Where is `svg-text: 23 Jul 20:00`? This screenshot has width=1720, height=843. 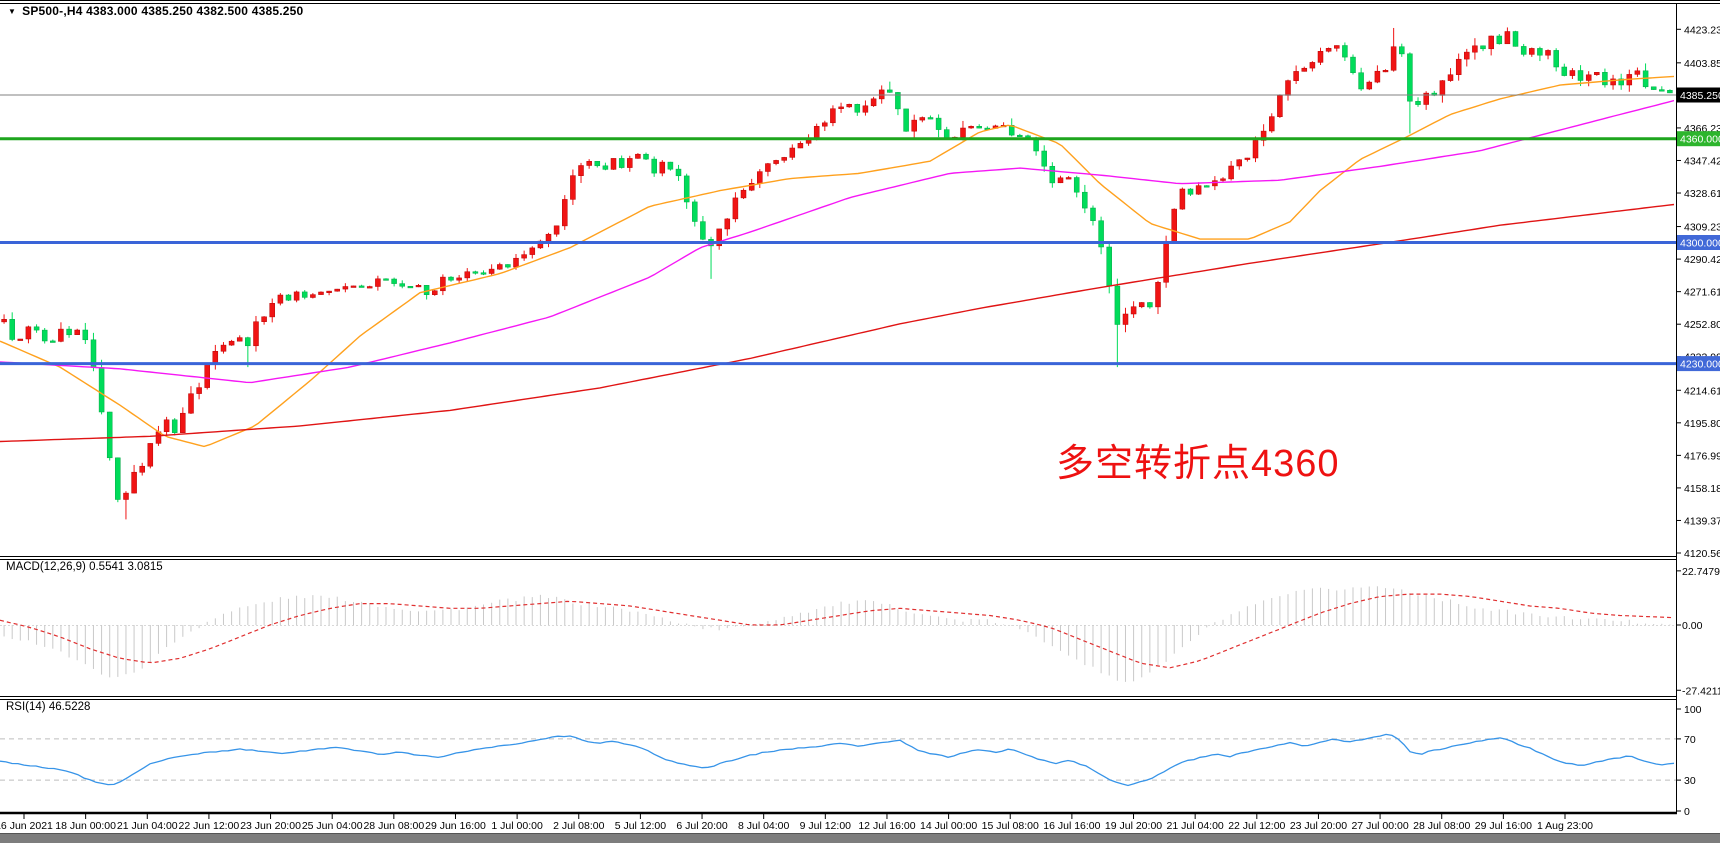 svg-text: 23 Jul 20:00 is located at coordinates (1318, 826).